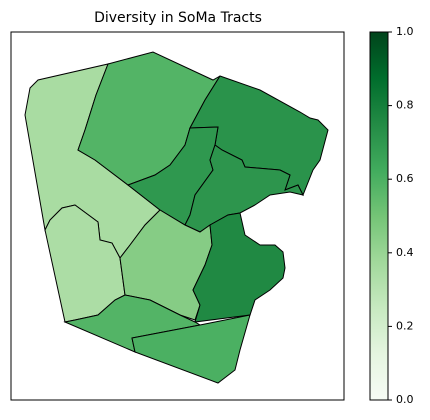  I want to click on colorbar-tick-label: 0.2, so click(405, 325).